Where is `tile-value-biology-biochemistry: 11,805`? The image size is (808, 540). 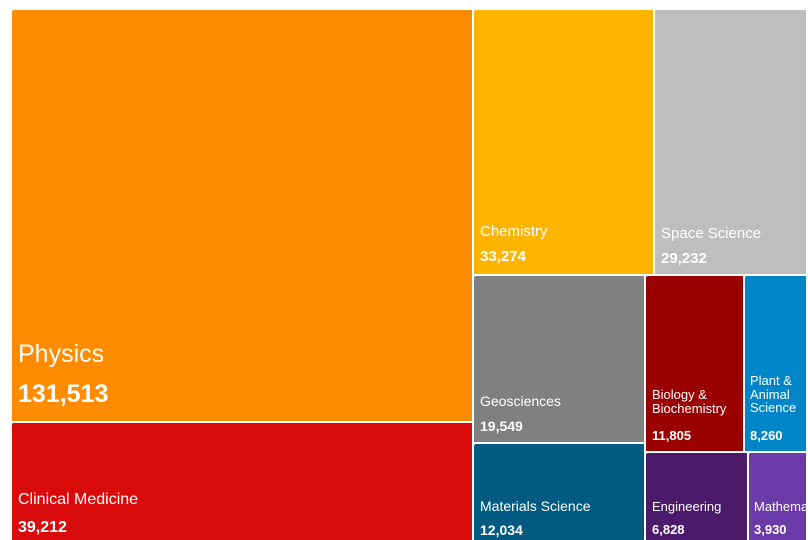 tile-value-biology-biochemistry: 11,805 is located at coordinates (672, 435).